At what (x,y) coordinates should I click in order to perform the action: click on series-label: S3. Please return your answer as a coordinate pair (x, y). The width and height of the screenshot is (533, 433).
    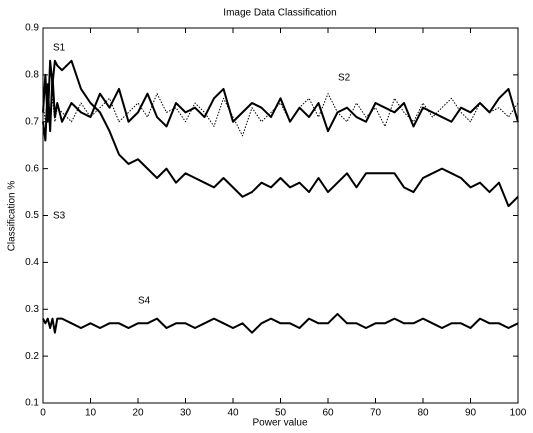
    Looking at the image, I should click on (59, 216).